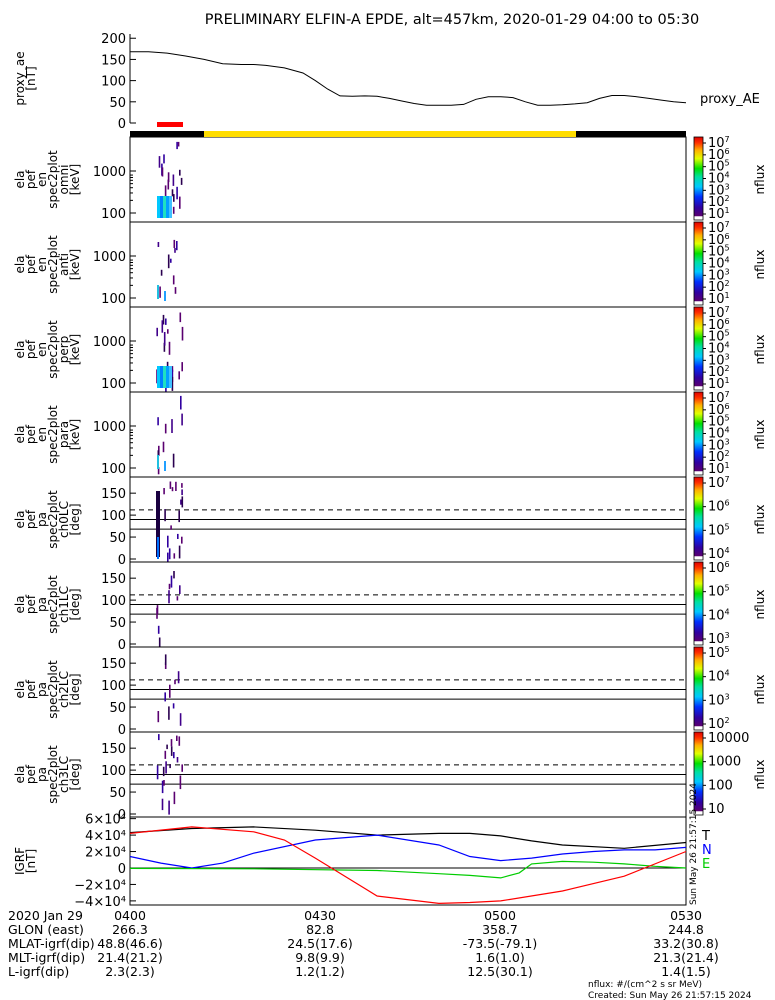 The width and height of the screenshot is (775, 1000). What do you see at coordinates (698, 348) in the screenshot?
I see `panel-perp-colorbar` at bounding box center [698, 348].